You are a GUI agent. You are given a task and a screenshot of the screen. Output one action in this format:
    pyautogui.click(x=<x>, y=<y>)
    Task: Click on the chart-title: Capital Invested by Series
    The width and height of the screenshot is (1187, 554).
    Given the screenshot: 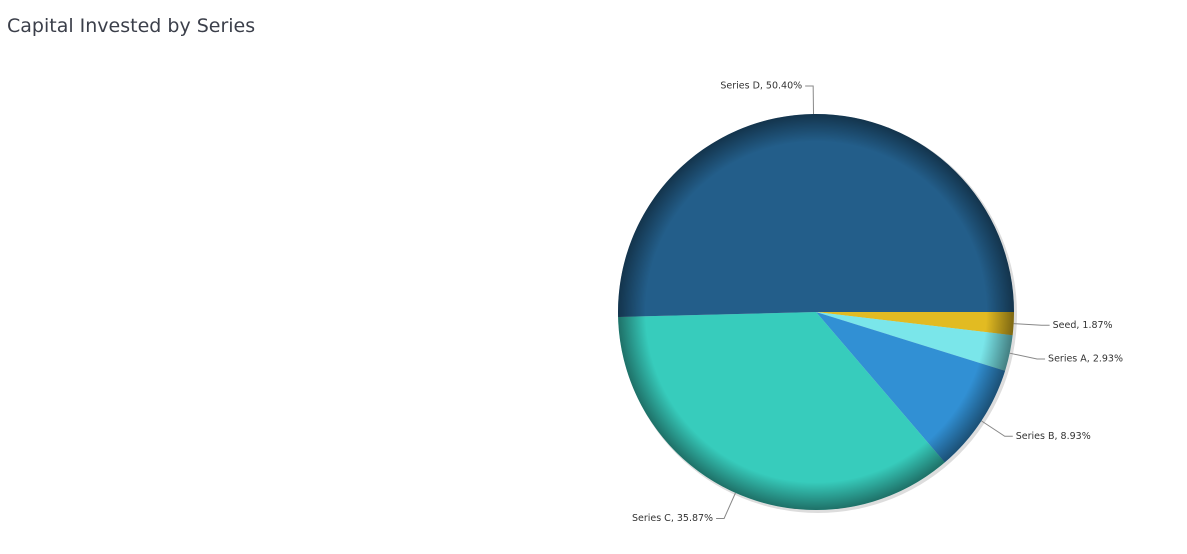 What is the action you would take?
    pyautogui.click(x=131, y=26)
    